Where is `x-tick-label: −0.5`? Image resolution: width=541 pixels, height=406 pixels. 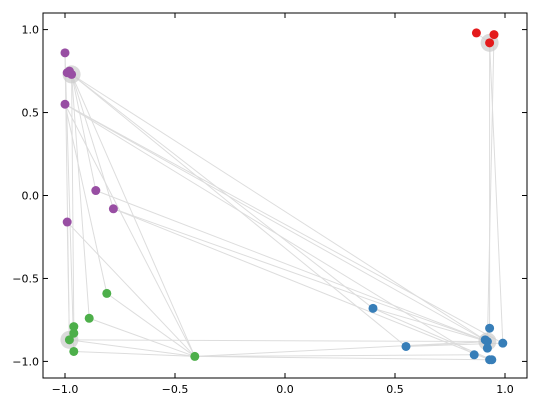
x-tick-label: −0.5 is located at coordinates (175, 389).